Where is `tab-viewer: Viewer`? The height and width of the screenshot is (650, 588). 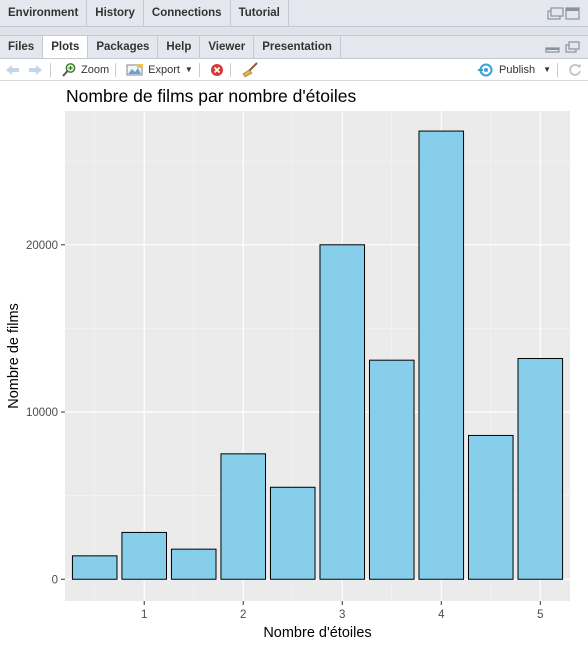
tab-viewer: Viewer is located at coordinates (227, 47).